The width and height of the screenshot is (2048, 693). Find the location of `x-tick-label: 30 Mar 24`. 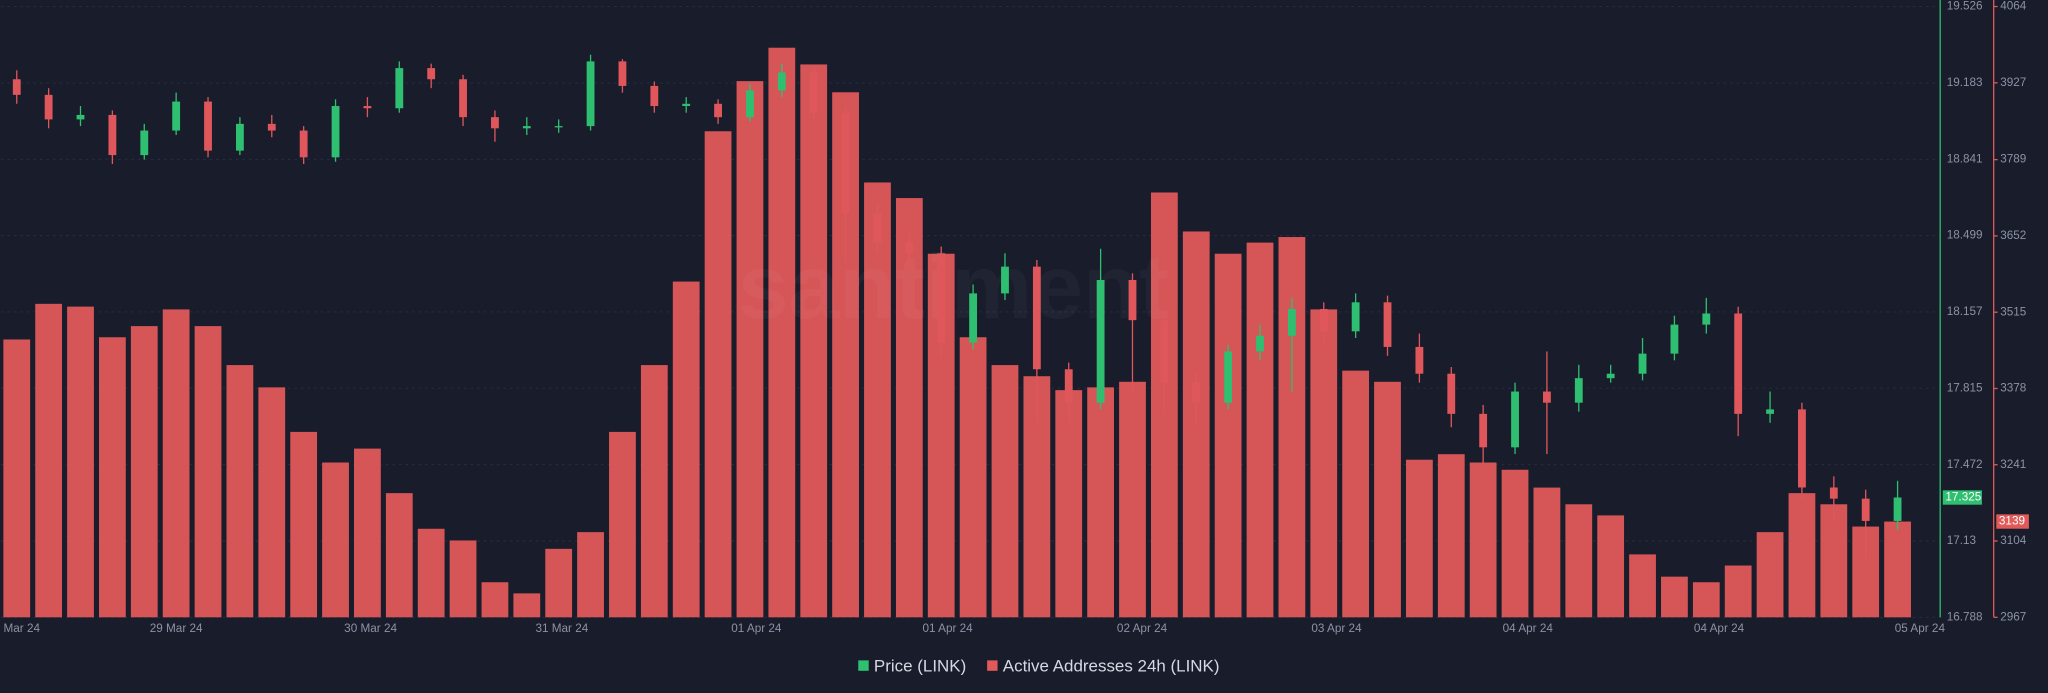

x-tick-label: 30 Mar 24 is located at coordinates (370, 628).